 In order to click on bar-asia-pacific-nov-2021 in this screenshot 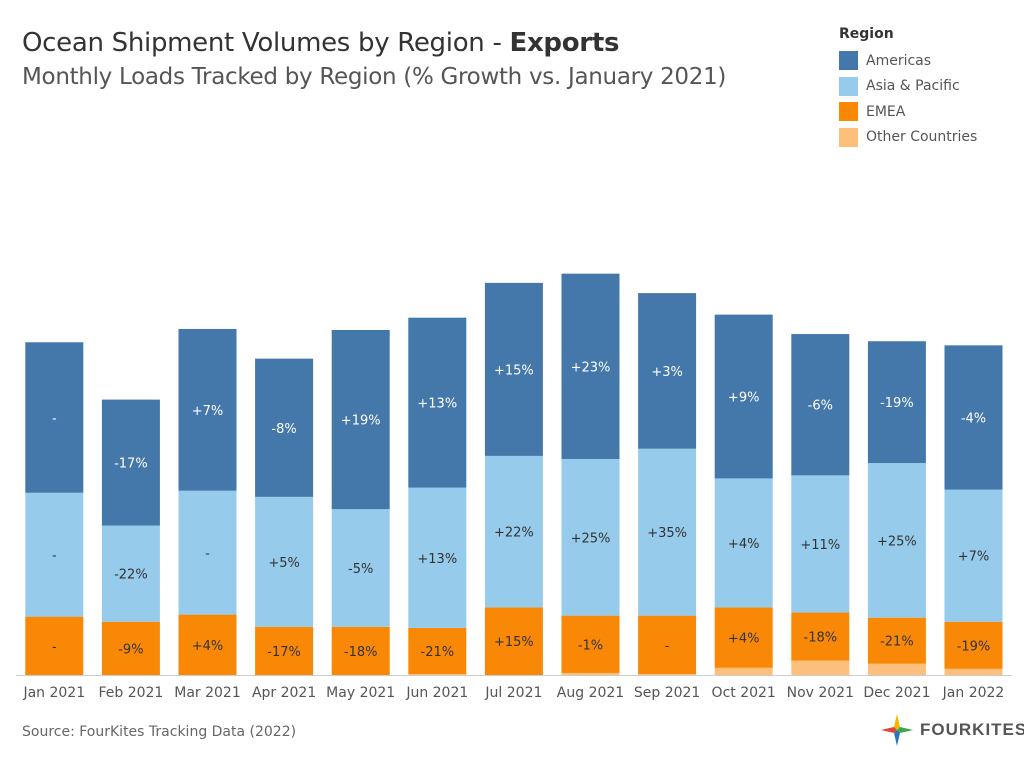, I will do `click(820, 544)`.